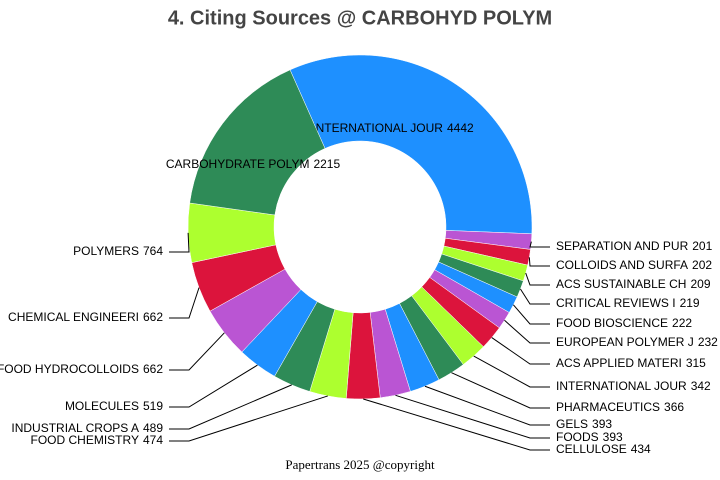 This screenshot has width=720, height=480. Describe the element at coordinates (625, 342) in the screenshot. I see `slice-name: EUROPEAN POLYMER J` at that location.